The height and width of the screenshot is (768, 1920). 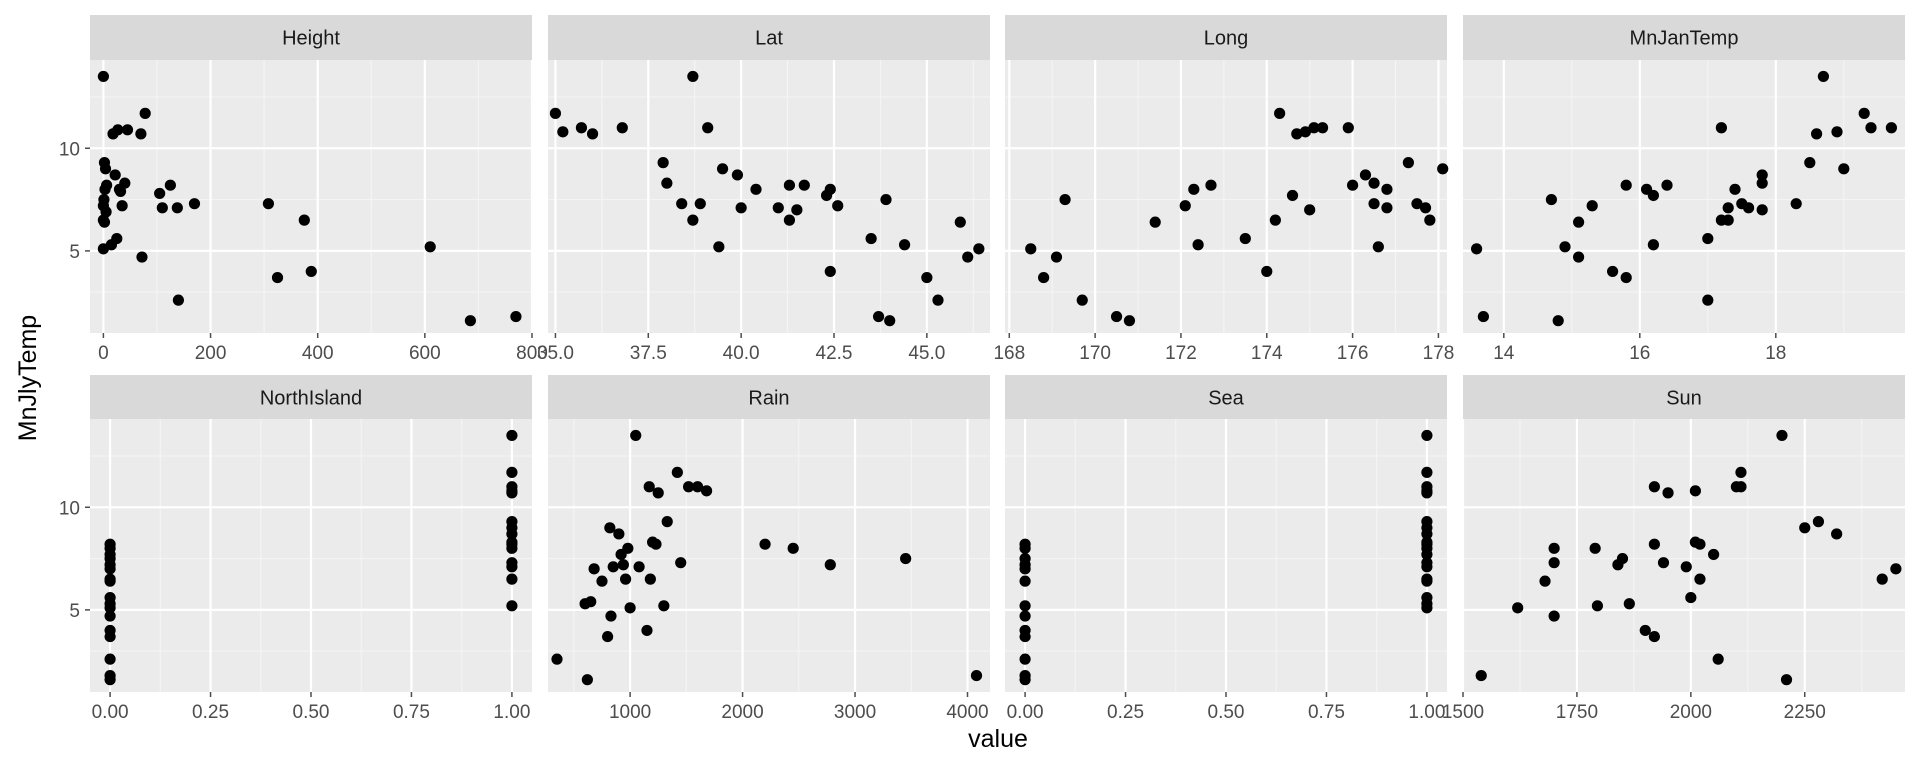 I want to click on facet-strip-label: NorthIsland, so click(x=311, y=399).